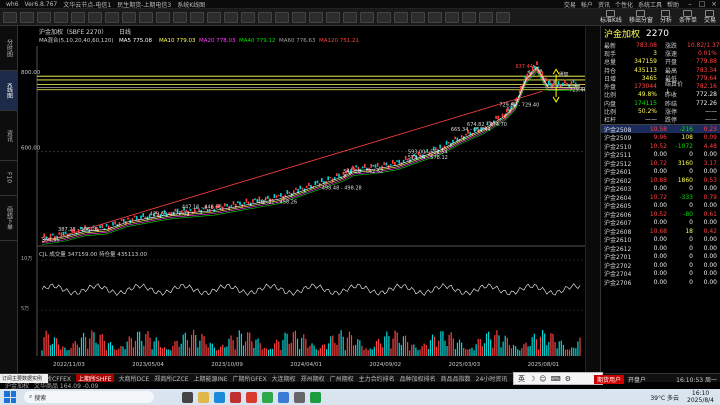 The height and width of the screenshot is (405, 720). I want to click on contract-row: 沪金2602 10.88 1860 0.53, so click(660, 180).